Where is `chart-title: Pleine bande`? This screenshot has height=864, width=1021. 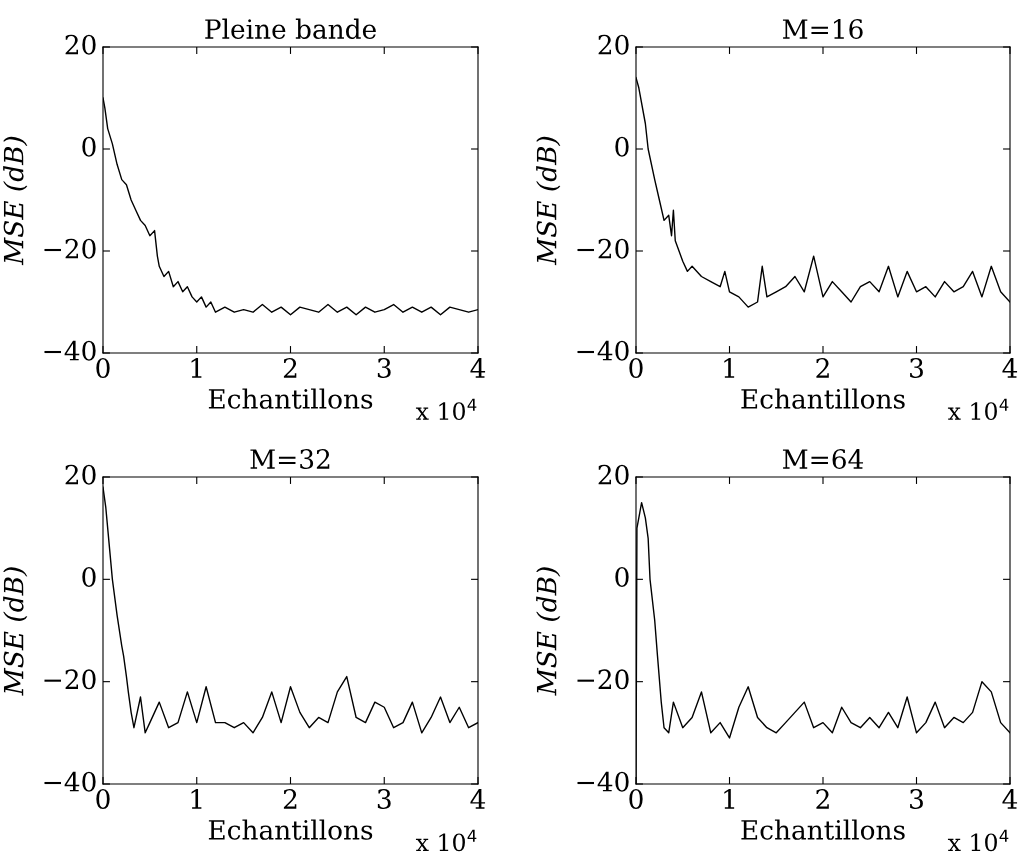 chart-title: Pleine bande is located at coordinates (290, 29).